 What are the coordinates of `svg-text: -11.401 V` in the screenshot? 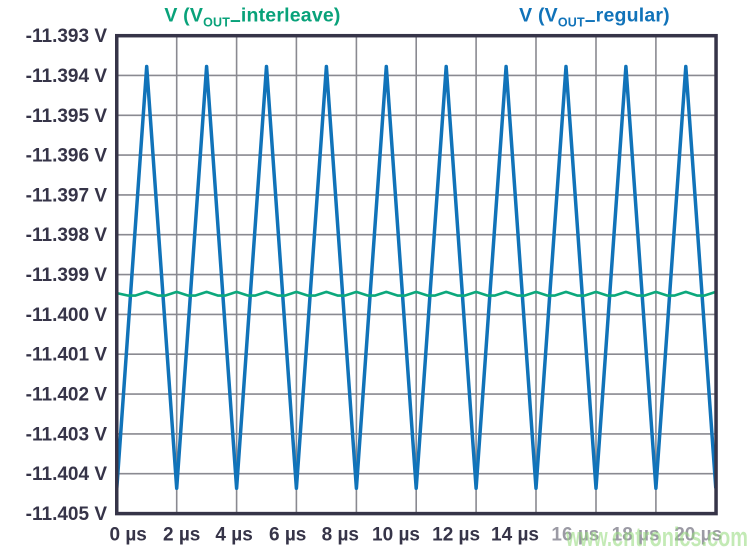 It's located at (67, 355).